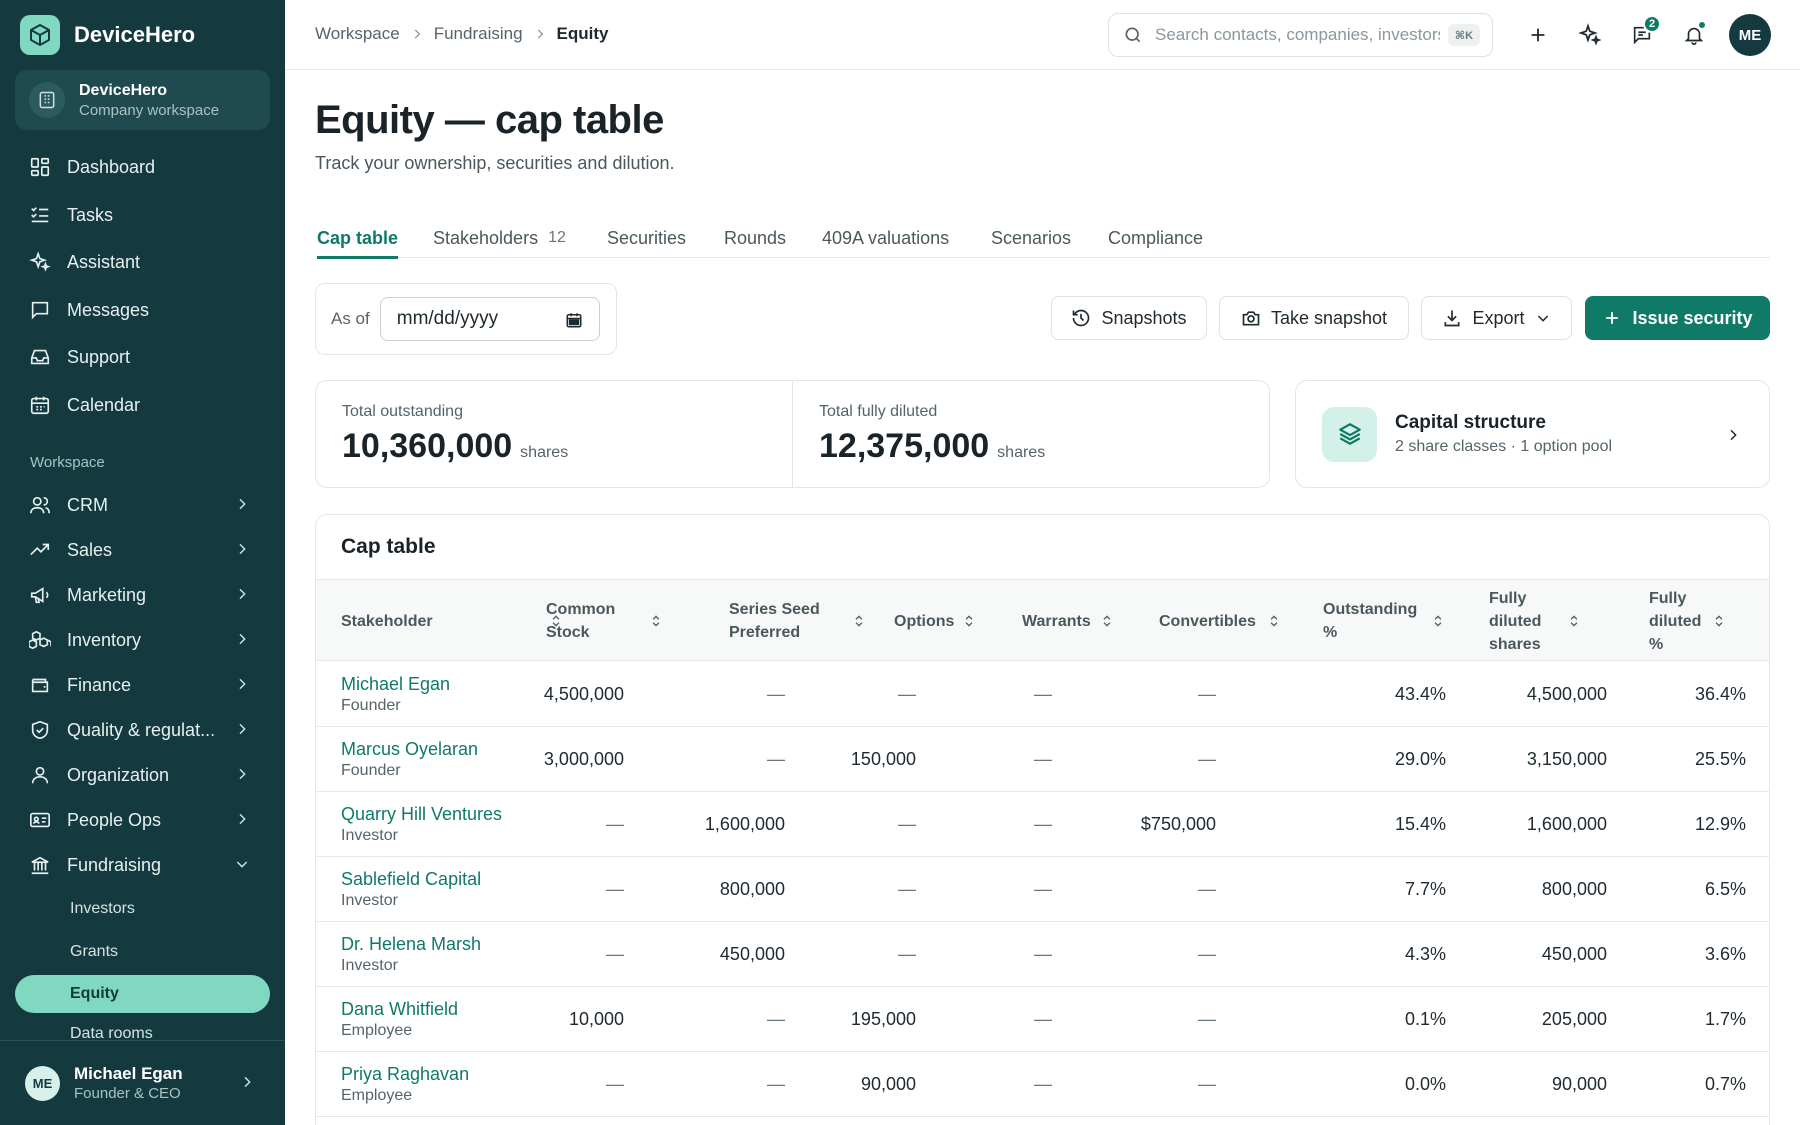 This screenshot has width=1800, height=1125. I want to click on tab-label: Securities, so click(647, 237).